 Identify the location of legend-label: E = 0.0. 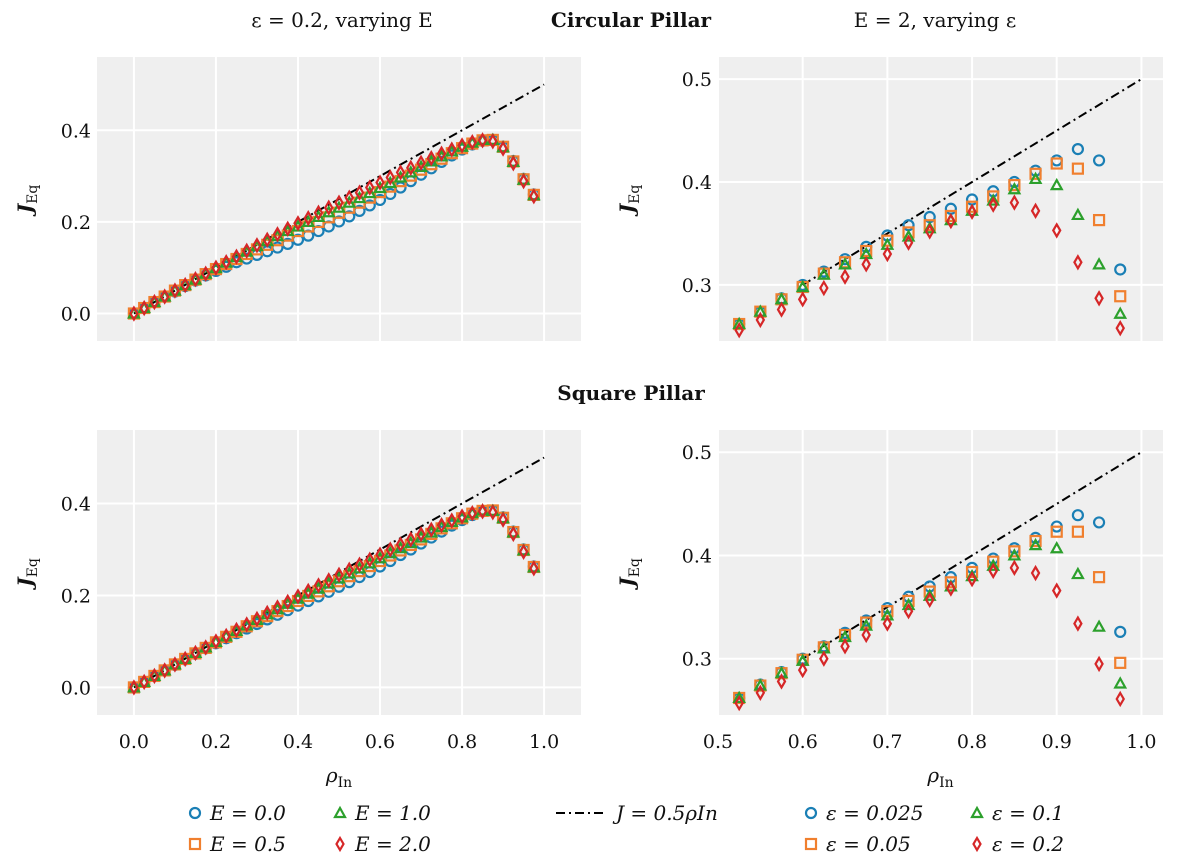
(247, 813).